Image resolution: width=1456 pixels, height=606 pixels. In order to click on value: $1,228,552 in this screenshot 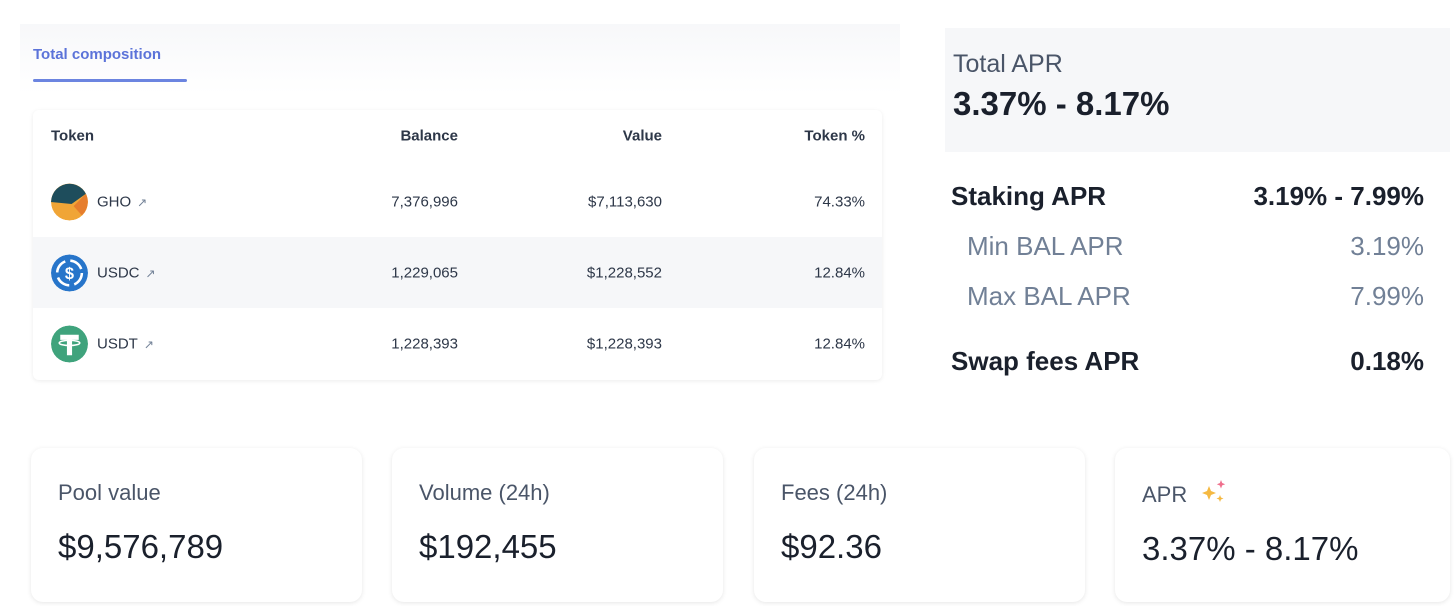, I will do `click(624, 272)`.